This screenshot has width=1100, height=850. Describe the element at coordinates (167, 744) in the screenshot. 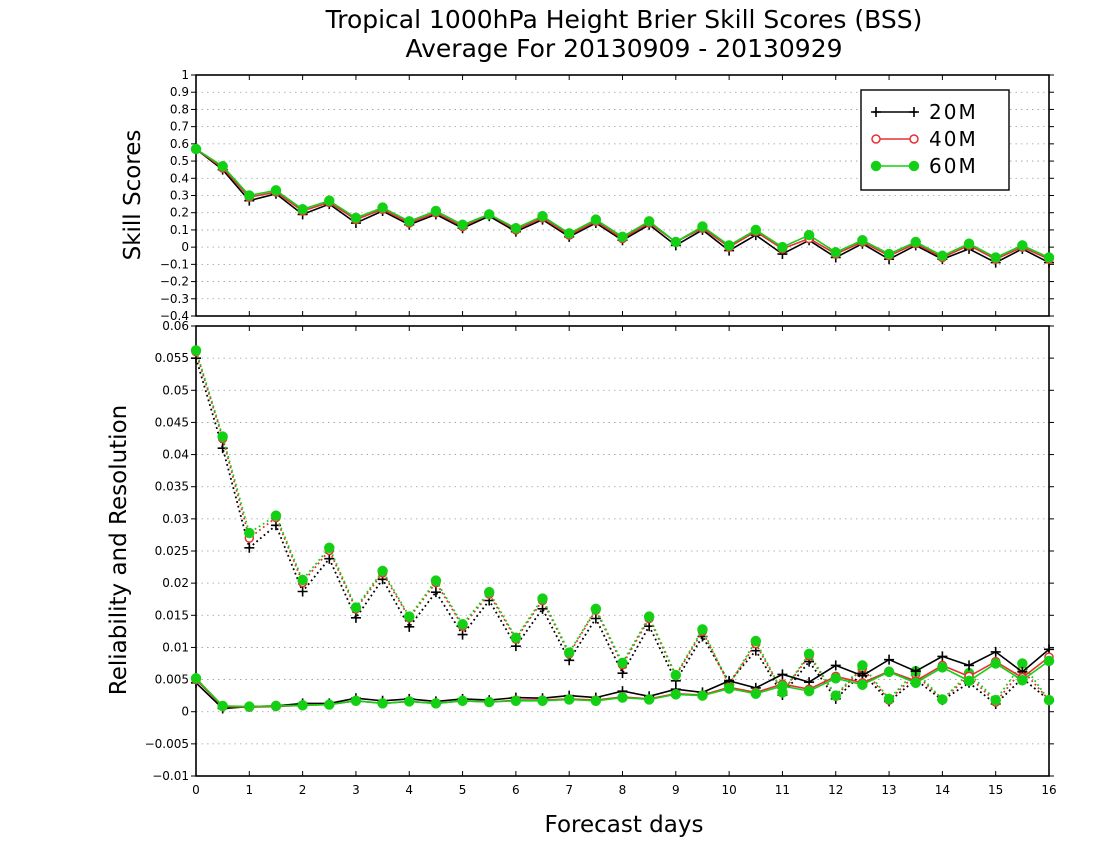

I see `relres-y-tick-label: −0.005` at that location.